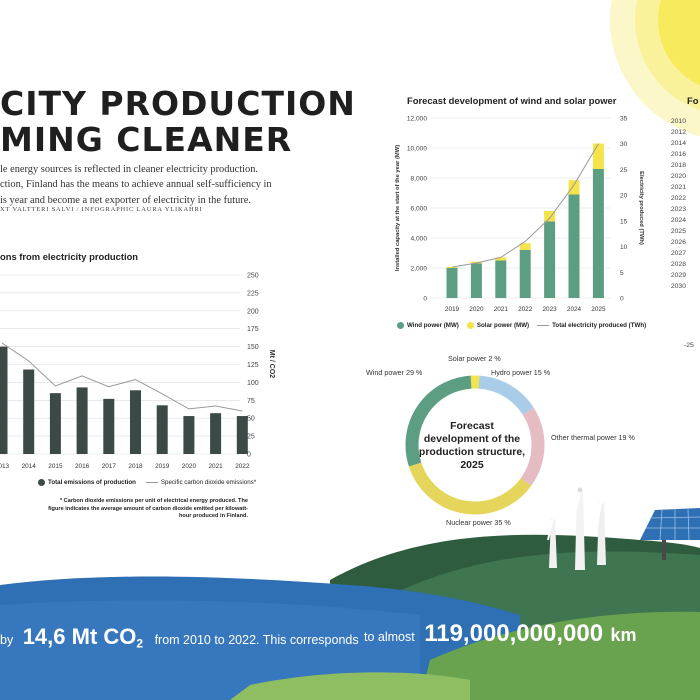 The image size is (700, 700). Describe the element at coordinates (418, 239) in the screenshot. I see `y-tick-label: 4,000` at that location.